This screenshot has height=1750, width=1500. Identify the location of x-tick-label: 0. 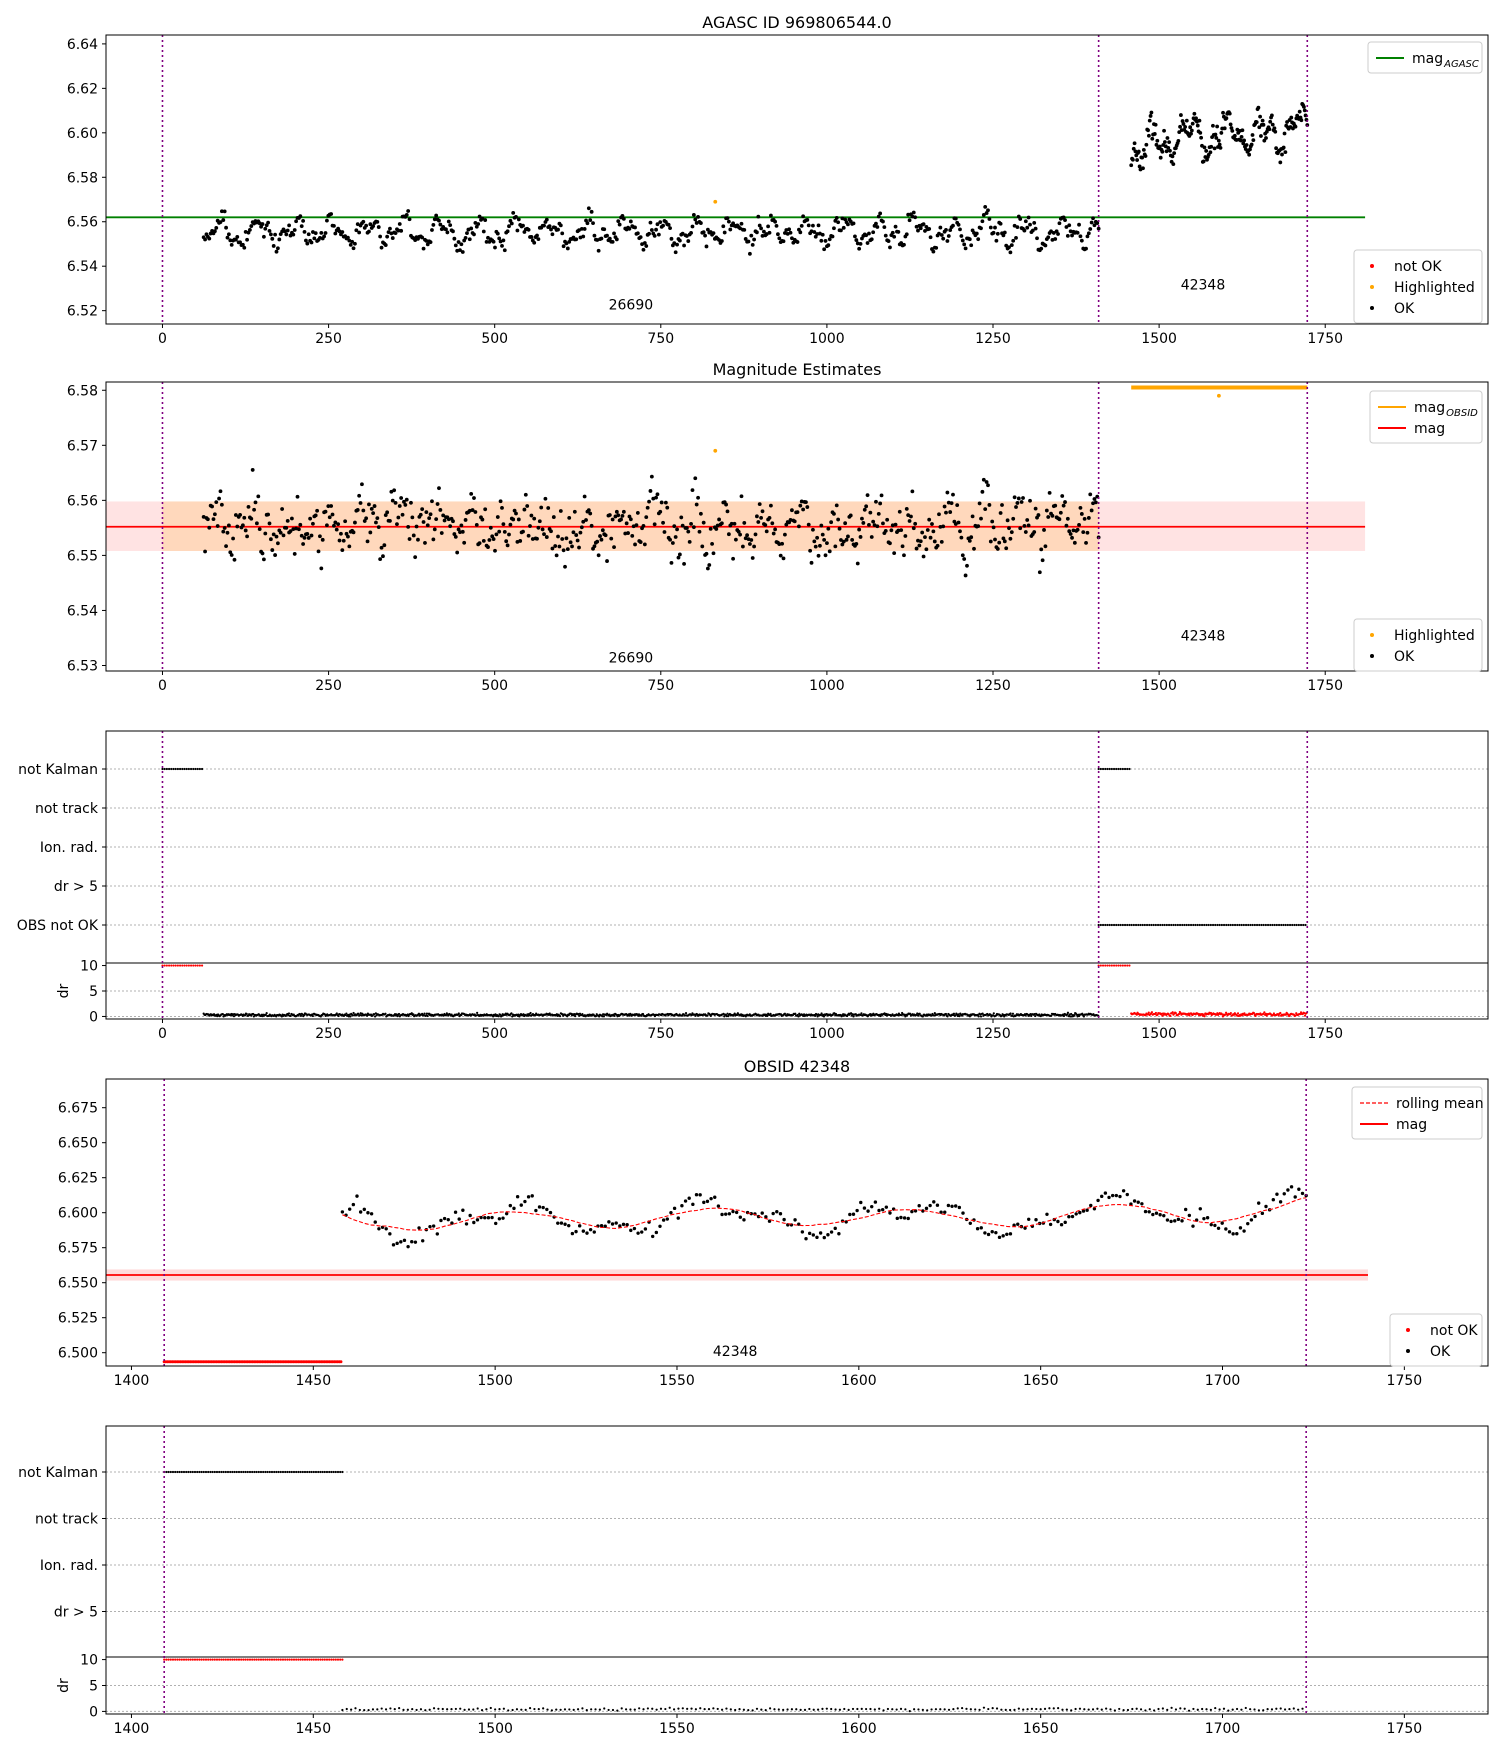
(162, 339).